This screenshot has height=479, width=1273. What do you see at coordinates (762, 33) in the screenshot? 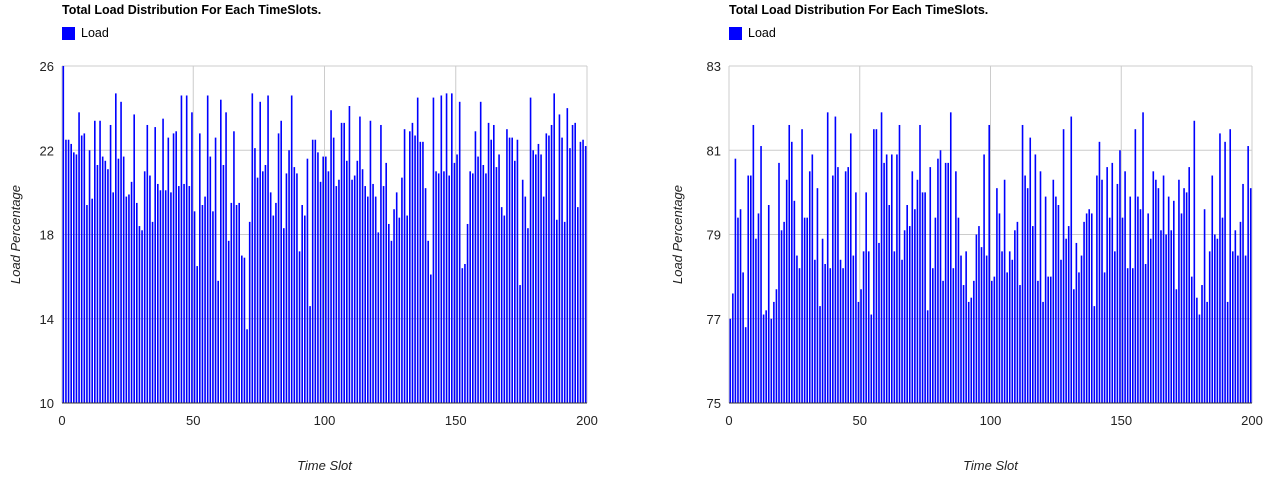
I see `legend-label: Load` at bounding box center [762, 33].